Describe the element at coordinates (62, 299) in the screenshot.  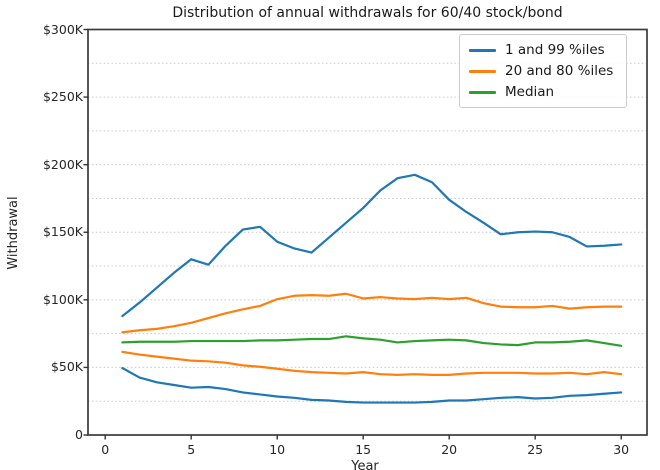
I see `y-tick-label: $100K` at that location.